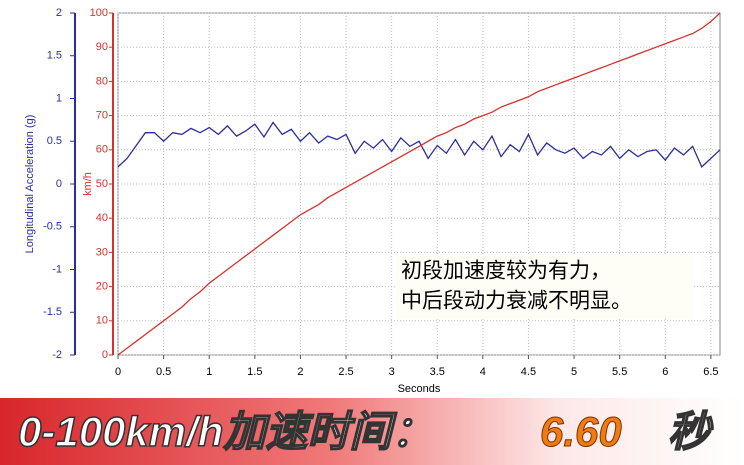 This screenshot has height=465, width=744. I want to click on x-tick-label: 5.5, so click(619, 372).